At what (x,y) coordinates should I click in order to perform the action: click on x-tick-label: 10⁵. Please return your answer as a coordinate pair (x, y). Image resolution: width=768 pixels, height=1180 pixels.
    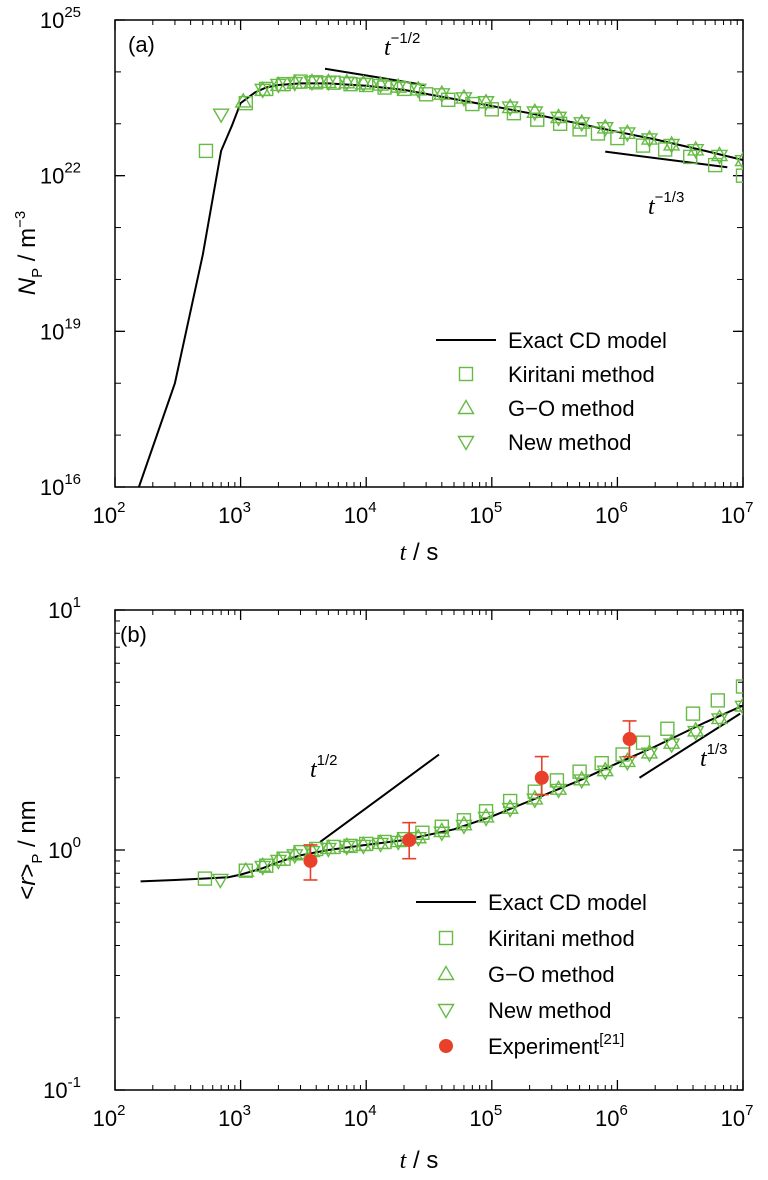
    Looking at the image, I should click on (485, 513).